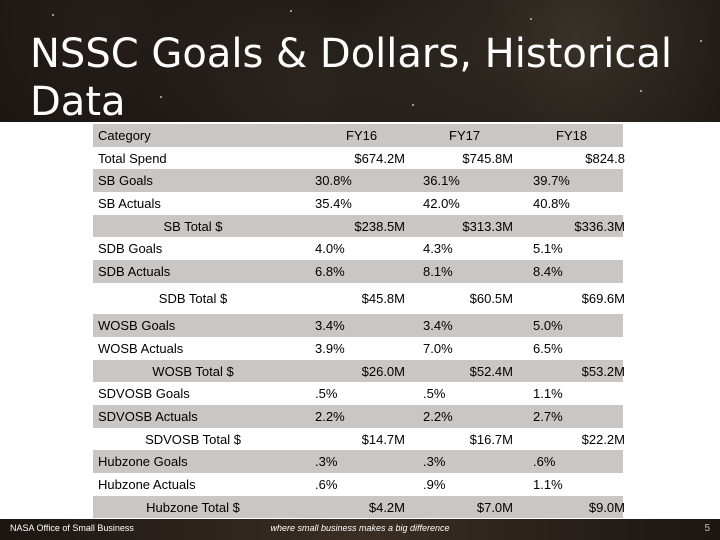 This screenshot has height=540, width=720. Describe the element at coordinates (72, 528) in the screenshot. I see `footer-org-name: NASA Office of Small Business` at that location.